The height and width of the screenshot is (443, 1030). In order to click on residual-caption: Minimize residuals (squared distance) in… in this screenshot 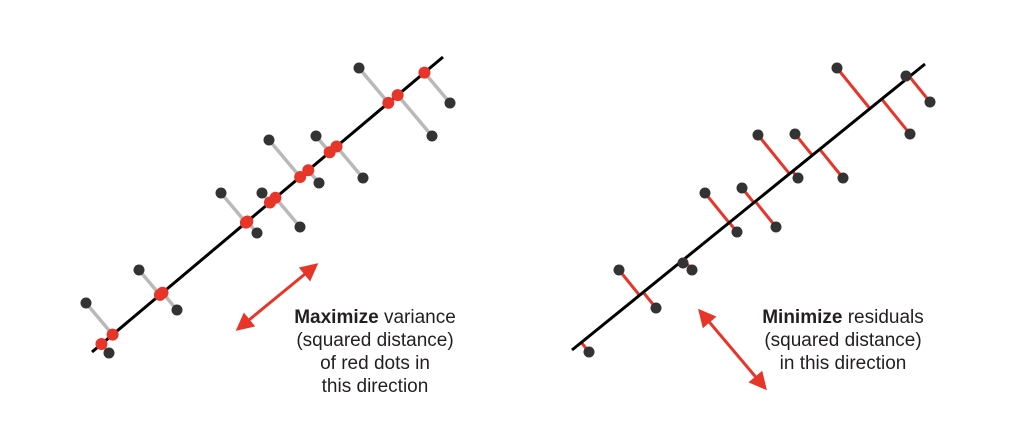, I will do `click(843, 340)`.